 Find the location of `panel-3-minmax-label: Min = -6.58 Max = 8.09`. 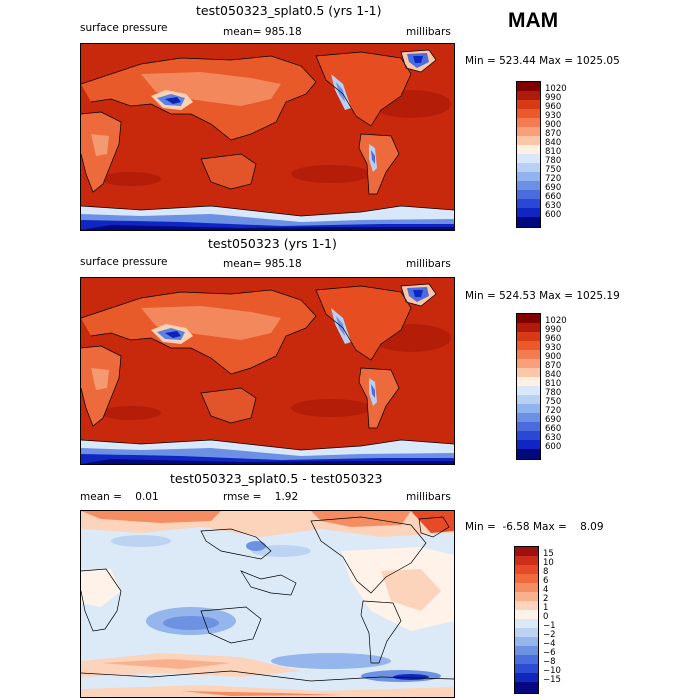

panel-3-minmax-label: Min = -6.58 Max = 8.09 is located at coordinates (534, 527).